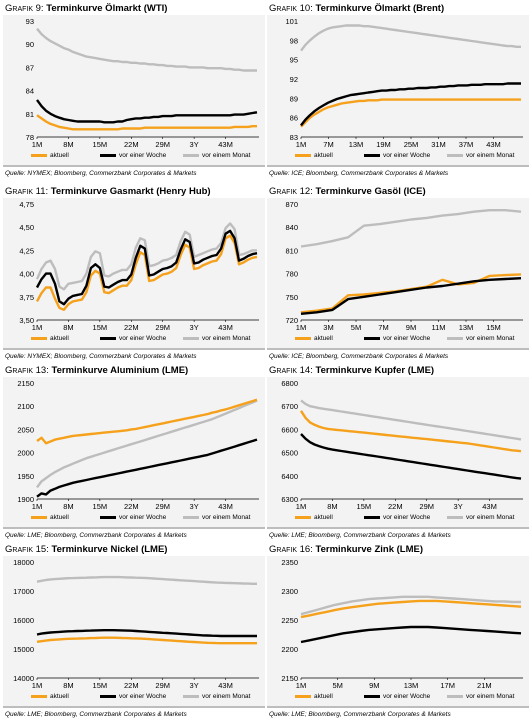  Describe the element at coordinates (225, 144) in the screenshot. I see `x-tick-label: 43M` at that location.